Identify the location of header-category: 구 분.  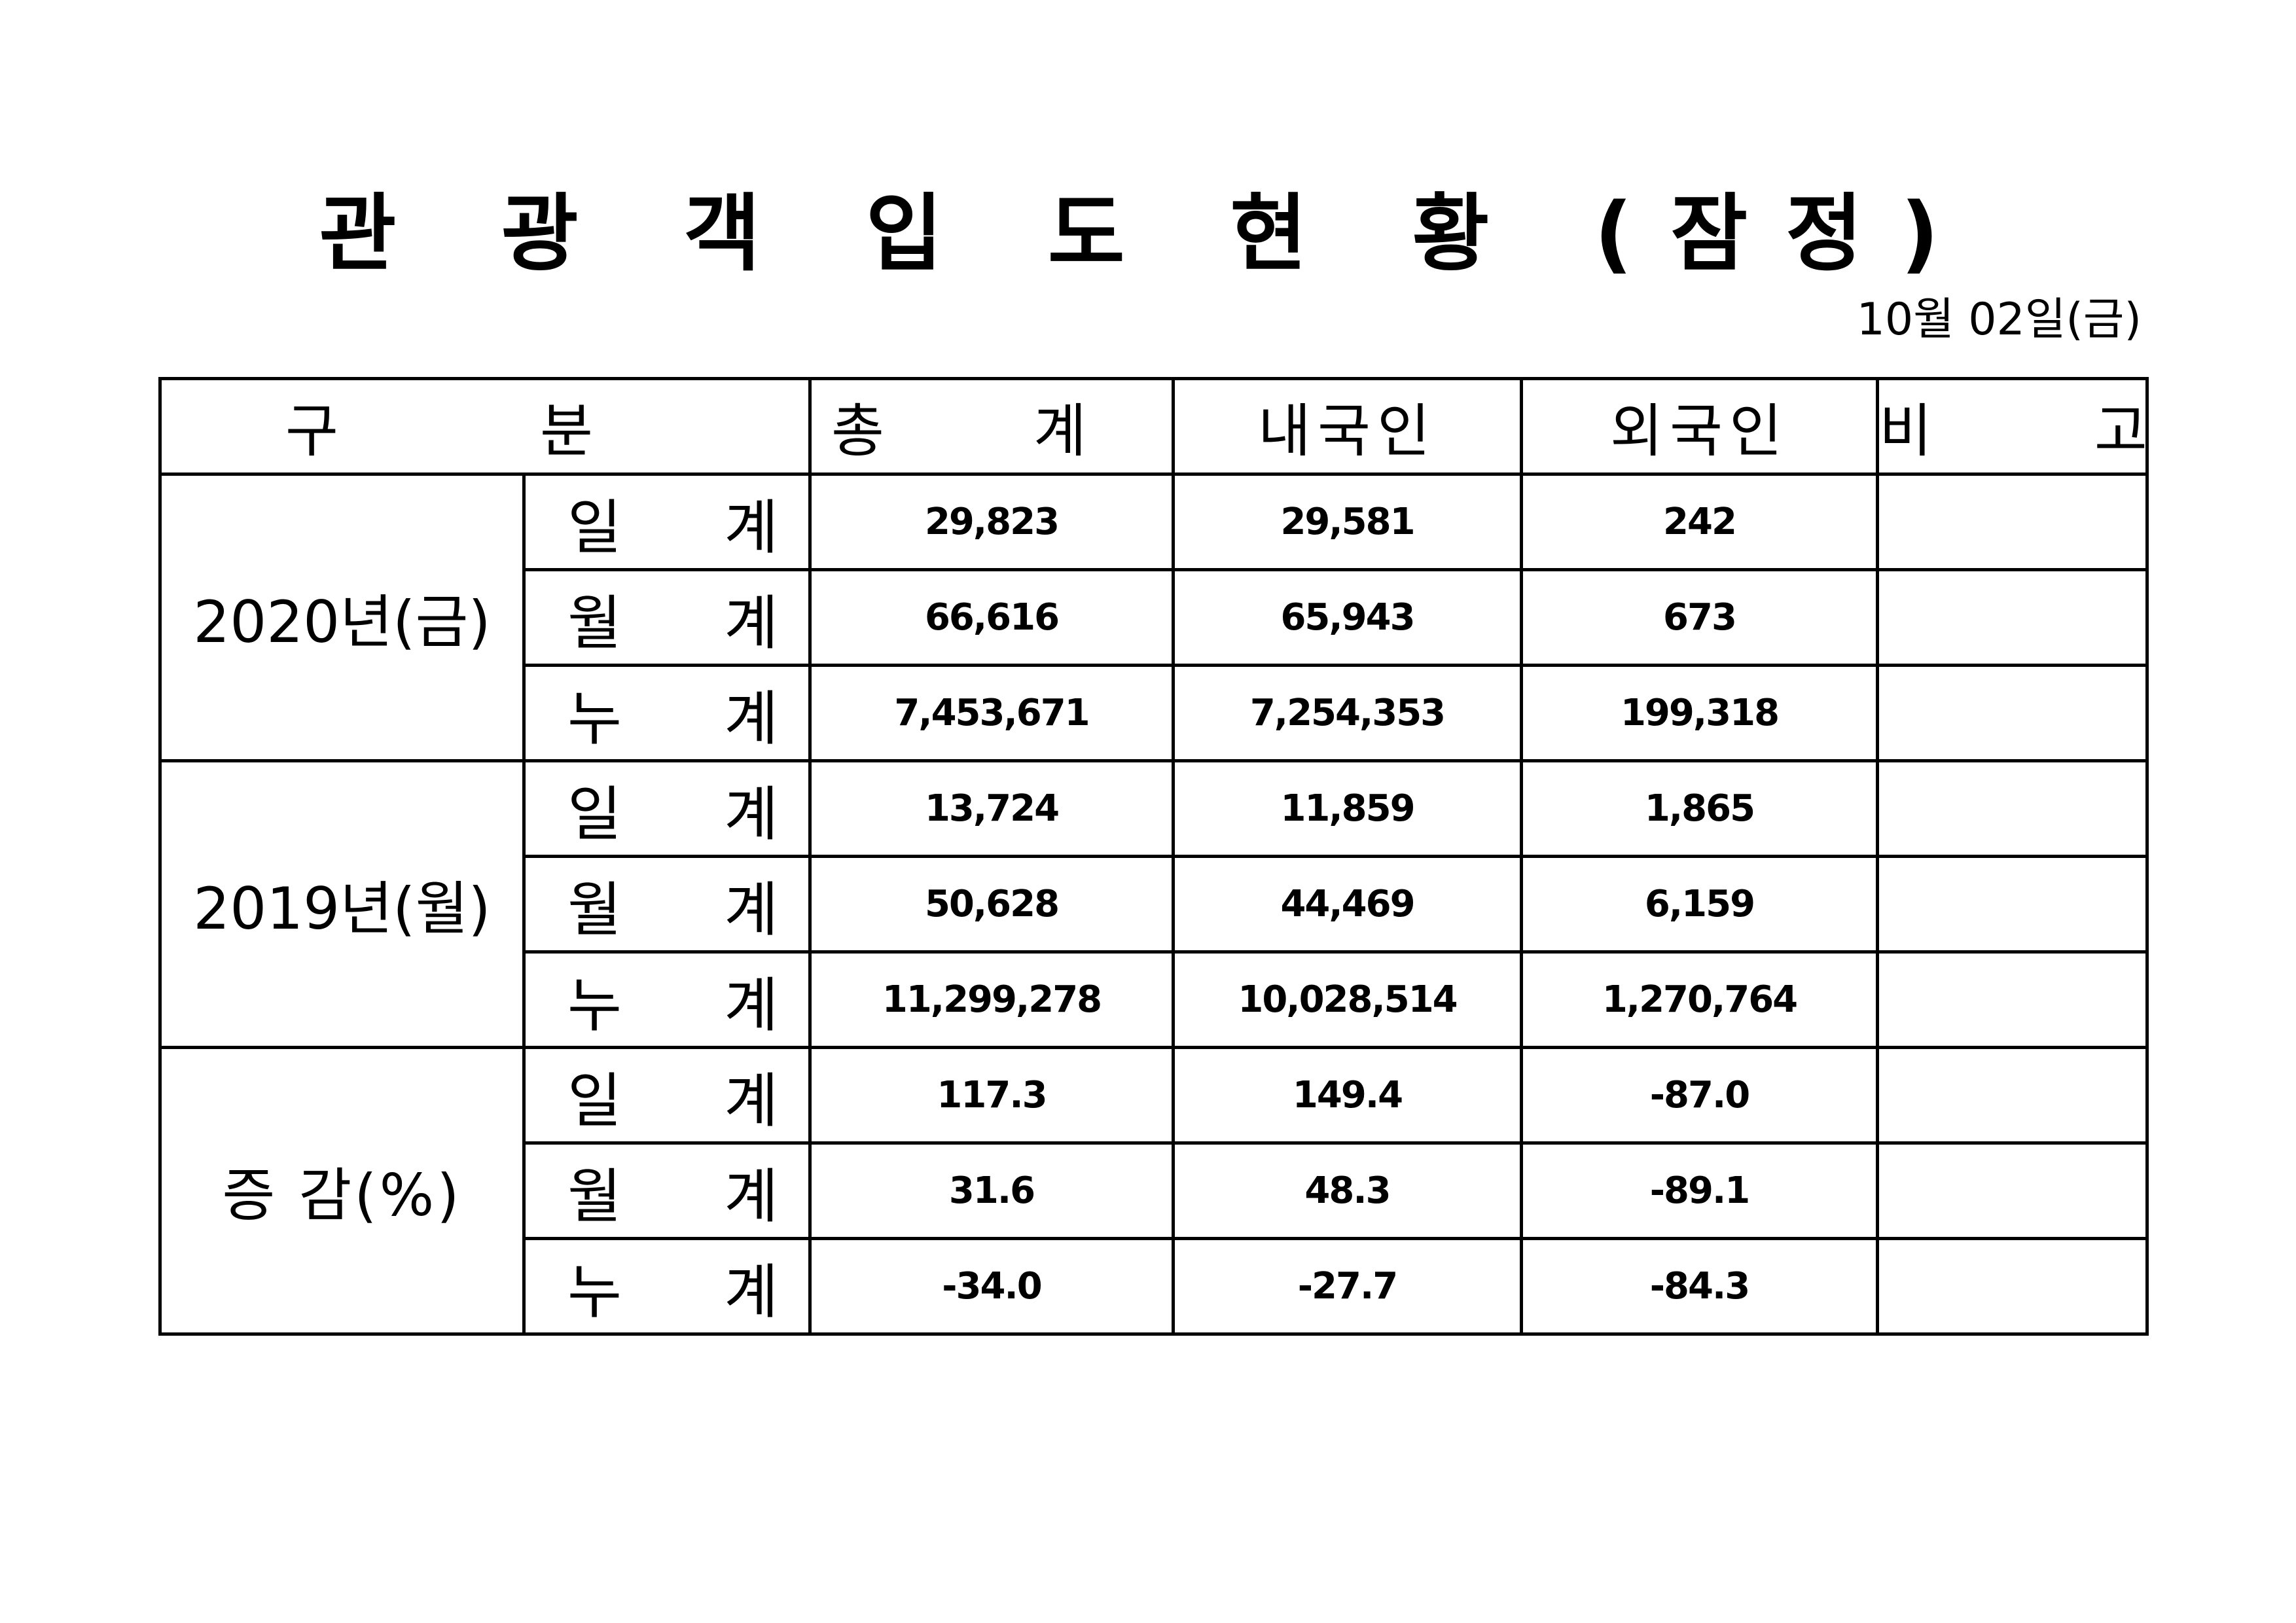
(485, 426).